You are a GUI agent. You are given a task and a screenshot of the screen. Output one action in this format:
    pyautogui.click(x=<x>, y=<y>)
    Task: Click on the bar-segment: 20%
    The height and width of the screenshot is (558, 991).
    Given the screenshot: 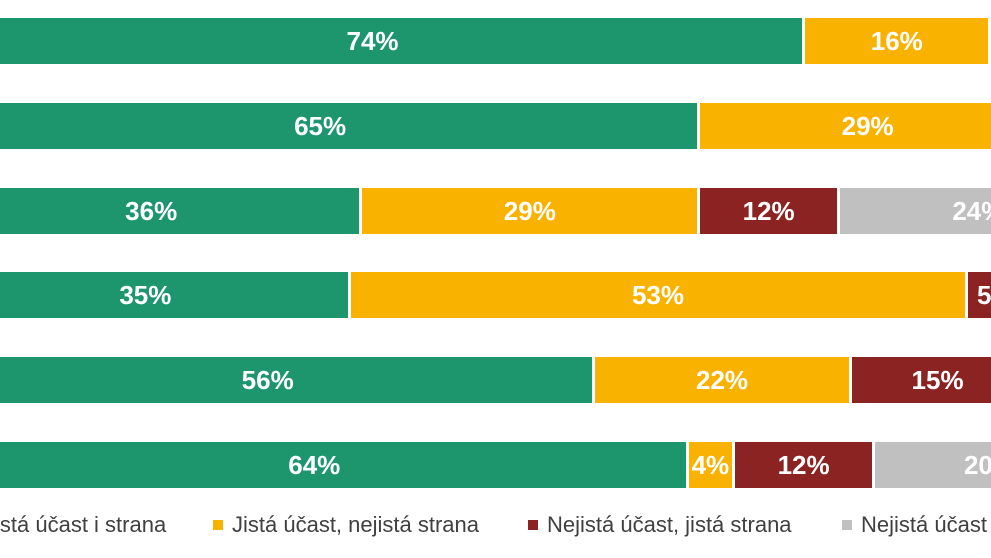 What is the action you would take?
    pyautogui.click(x=933, y=465)
    